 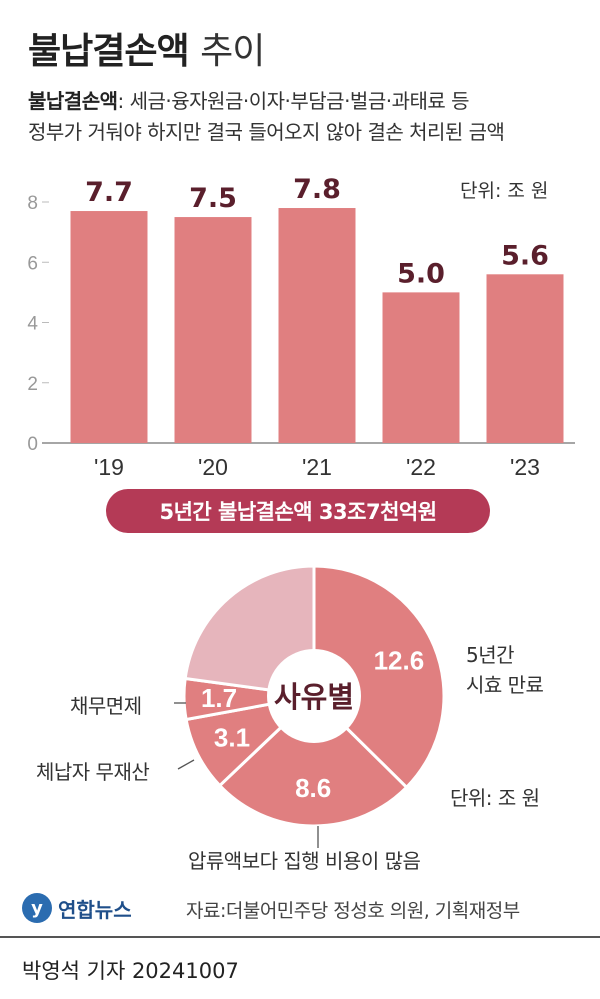 What do you see at coordinates (219, 698) in the screenshot?
I see `pie-value-label: 1.7` at bounding box center [219, 698].